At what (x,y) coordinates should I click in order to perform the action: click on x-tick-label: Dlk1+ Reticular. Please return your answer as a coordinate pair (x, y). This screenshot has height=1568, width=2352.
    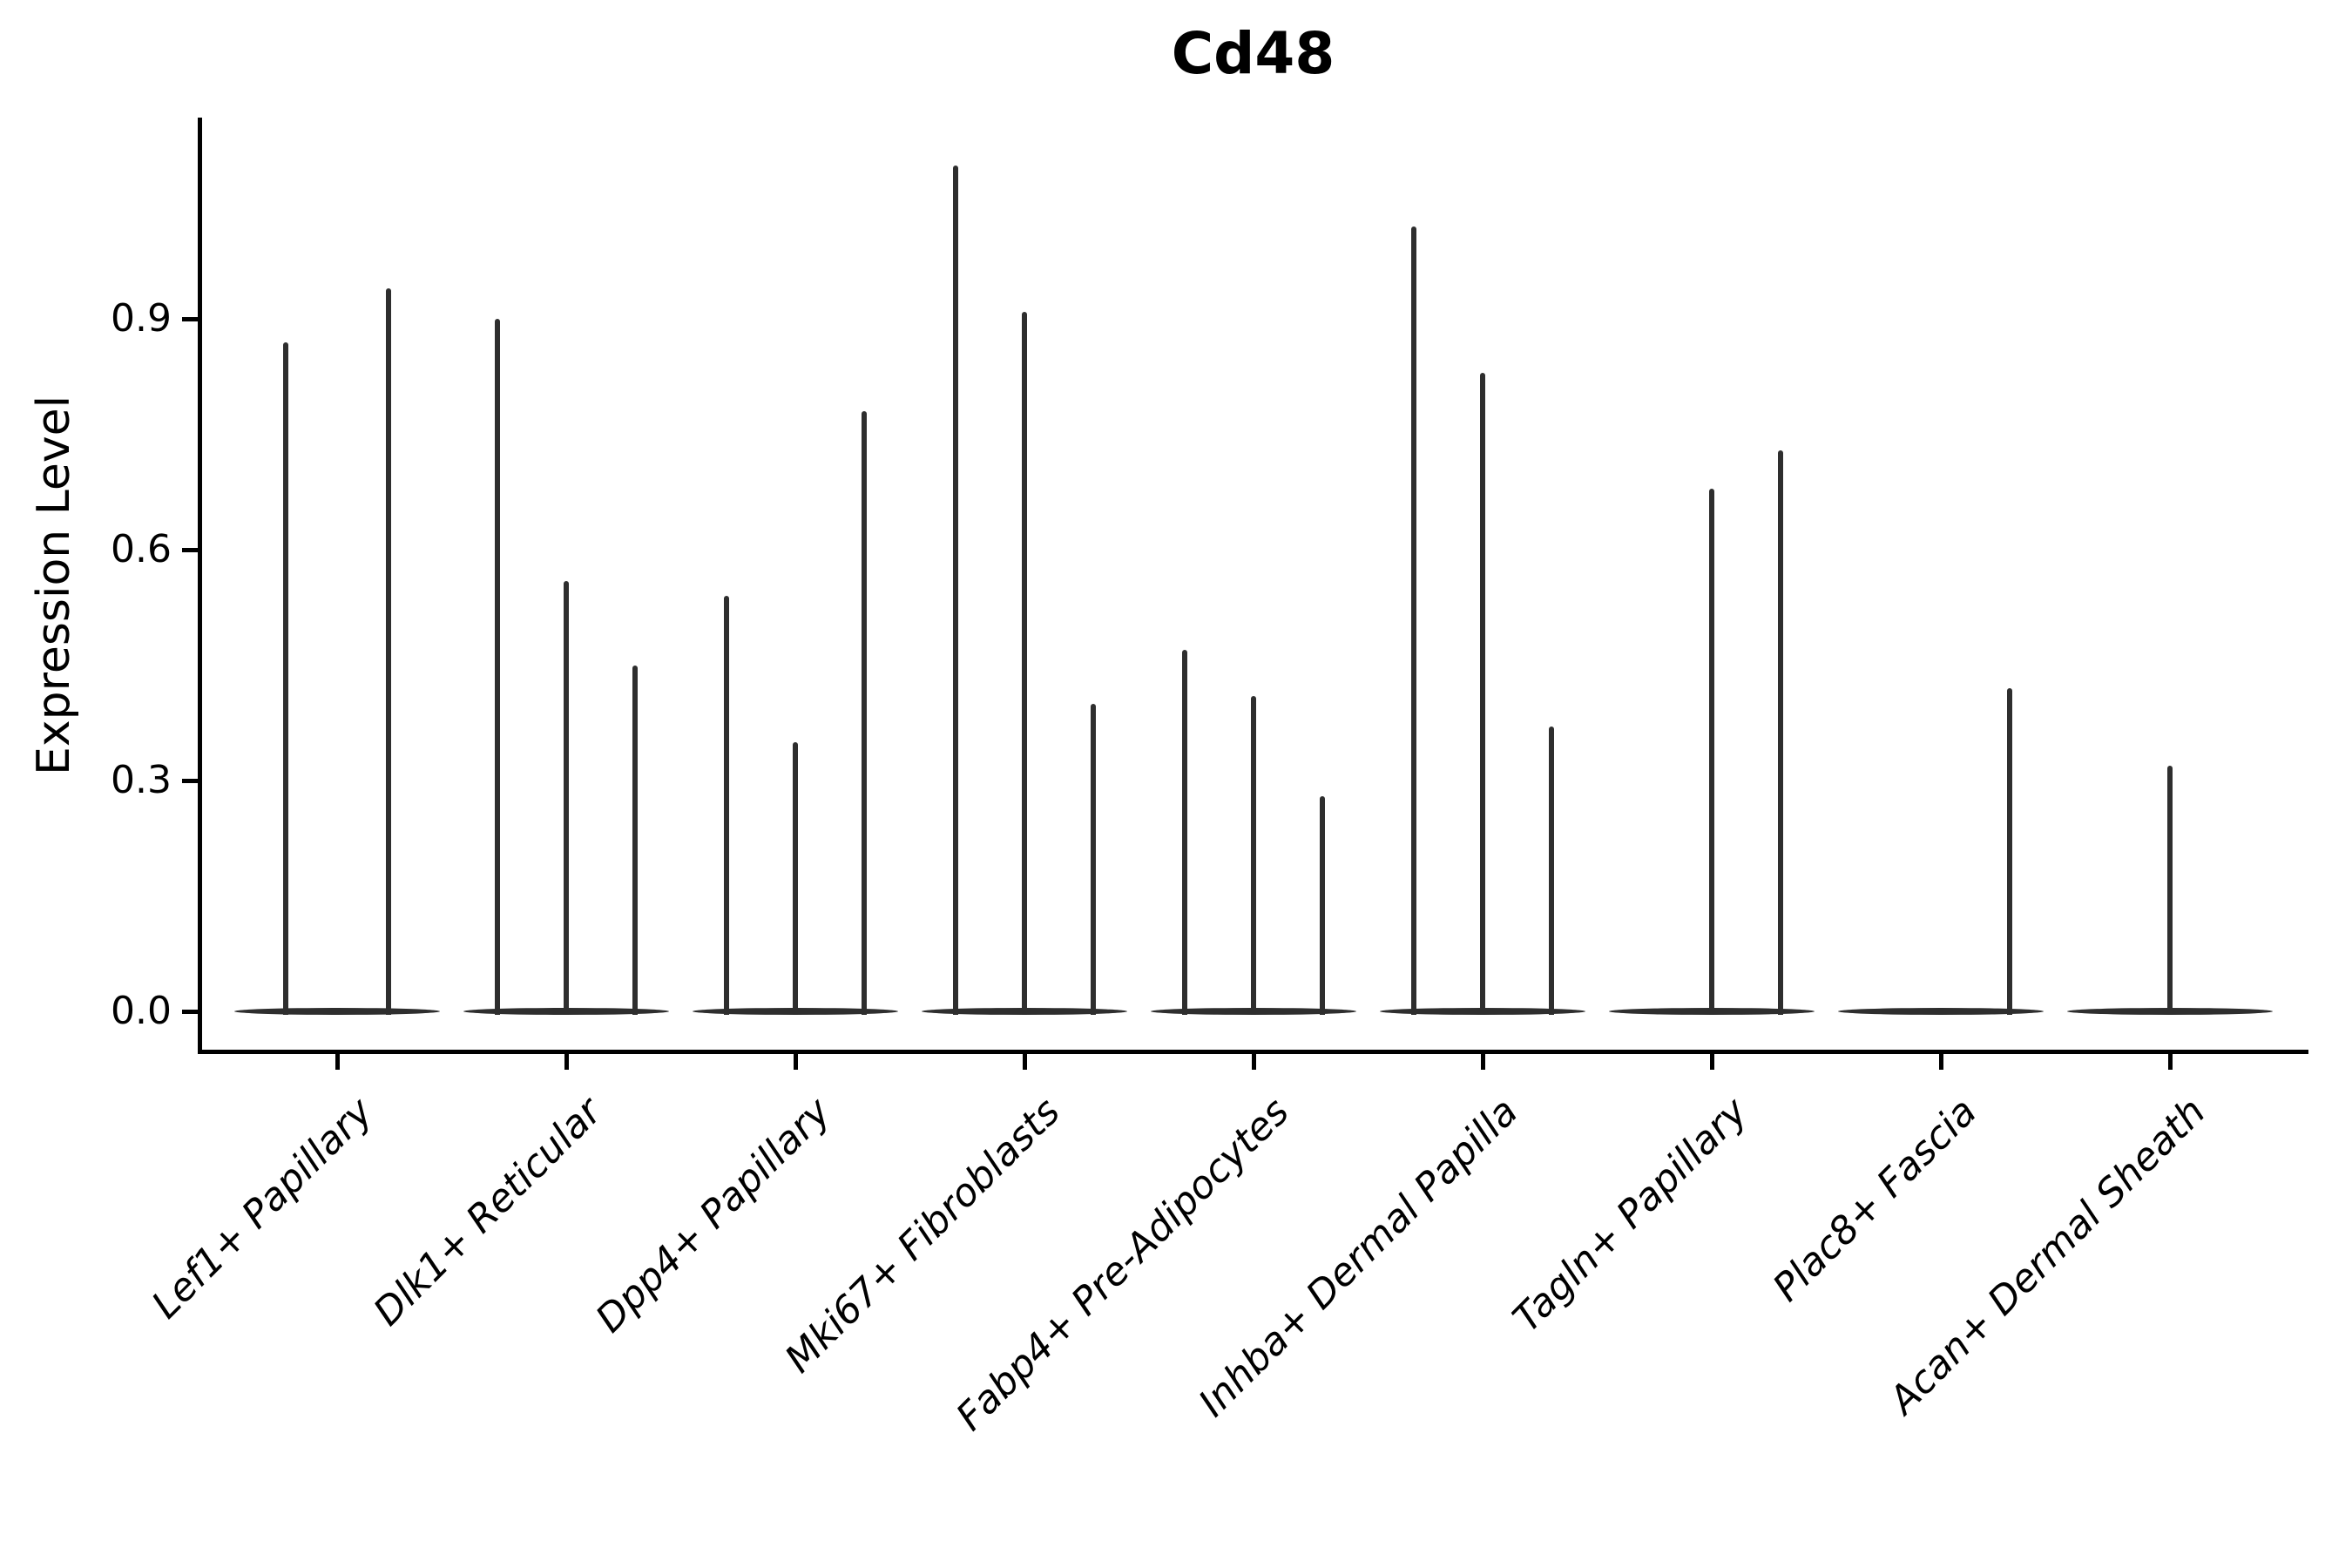
    Looking at the image, I should click on (488, 1212).